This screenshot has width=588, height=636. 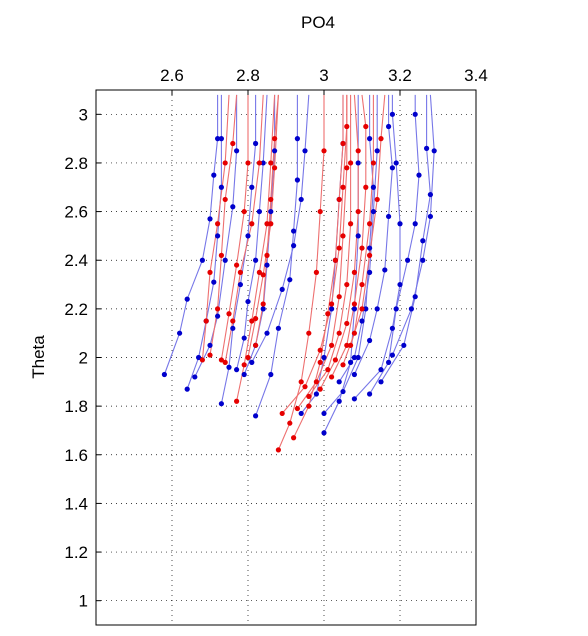 What do you see at coordinates (76, 455) in the screenshot?
I see `y-tick-label: 1.6` at bounding box center [76, 455].